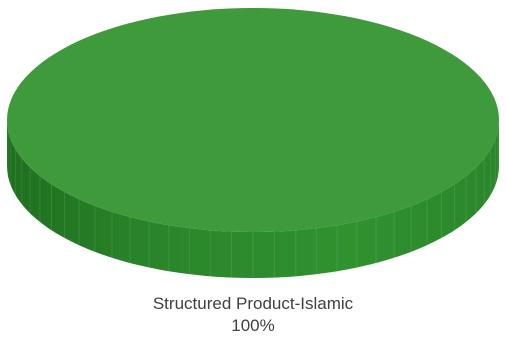 The width and height of the screenshot is (506, 342). What do you see at coordinates (253, 303) in the screenshot?
I see `slice-label-name: Structured Product-Islamic` at bounding box center [253, 303].